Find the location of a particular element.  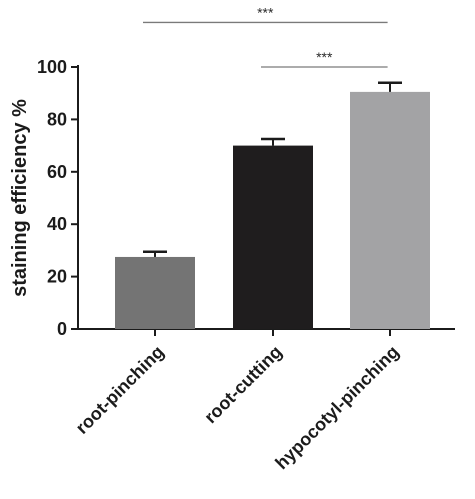

y-tick-label: 60 is located at coordinates (57, 172).